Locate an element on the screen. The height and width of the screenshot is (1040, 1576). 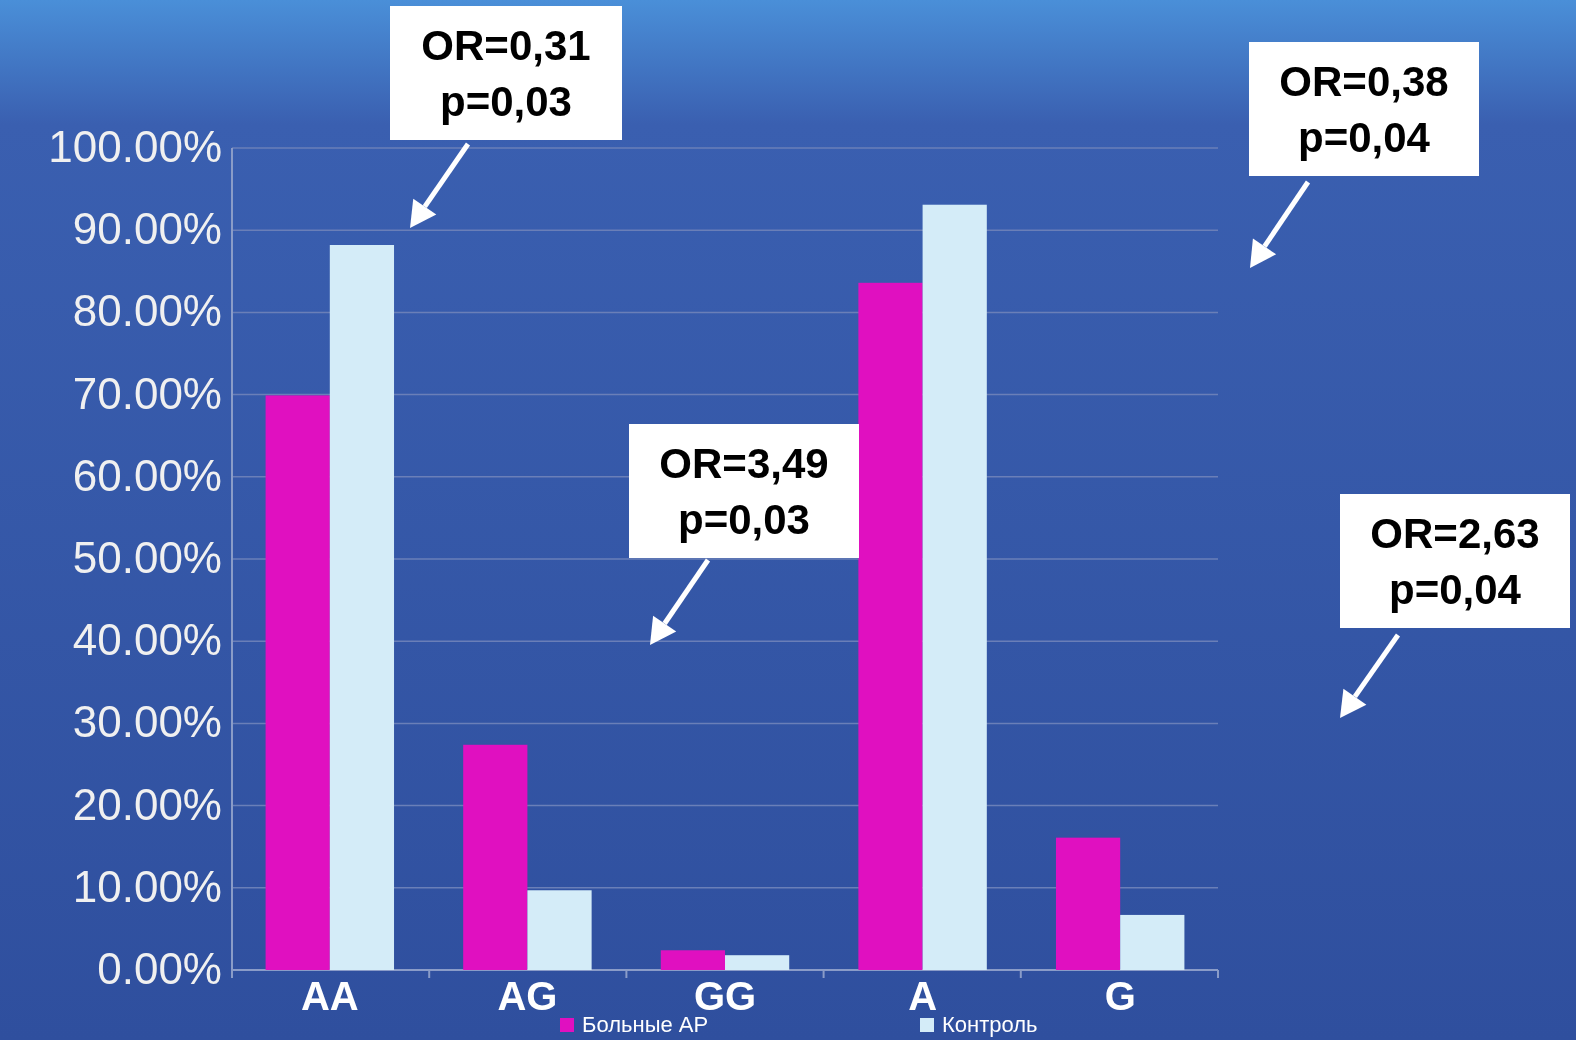
y-tick-label: 10.00% is located at coordinates (147, 886).